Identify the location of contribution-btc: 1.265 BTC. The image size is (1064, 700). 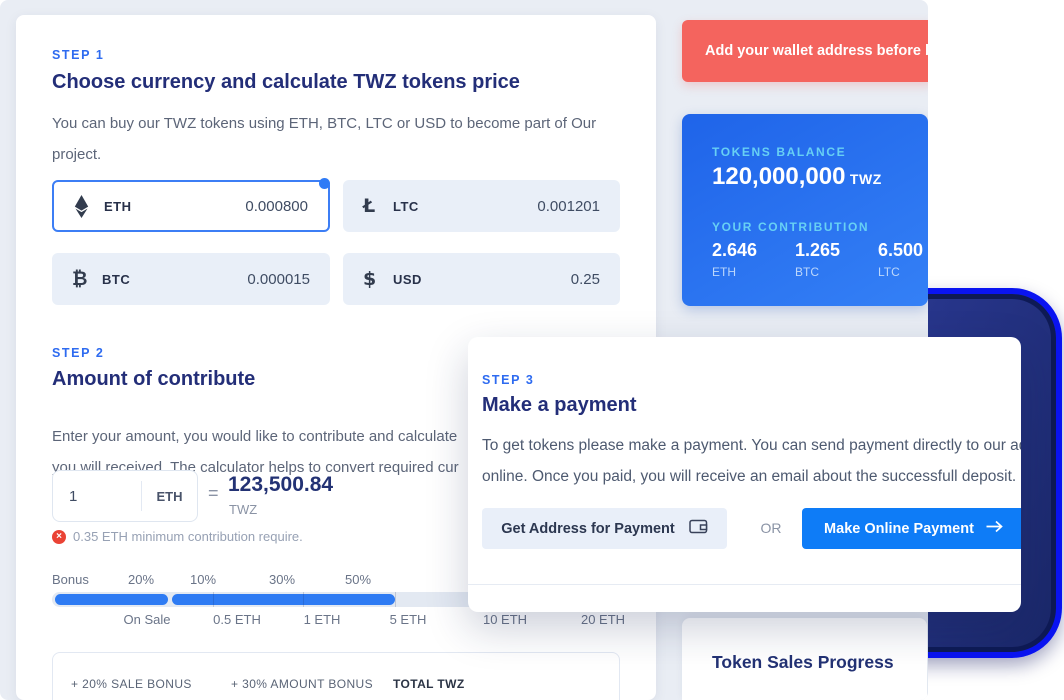
(818, 259).